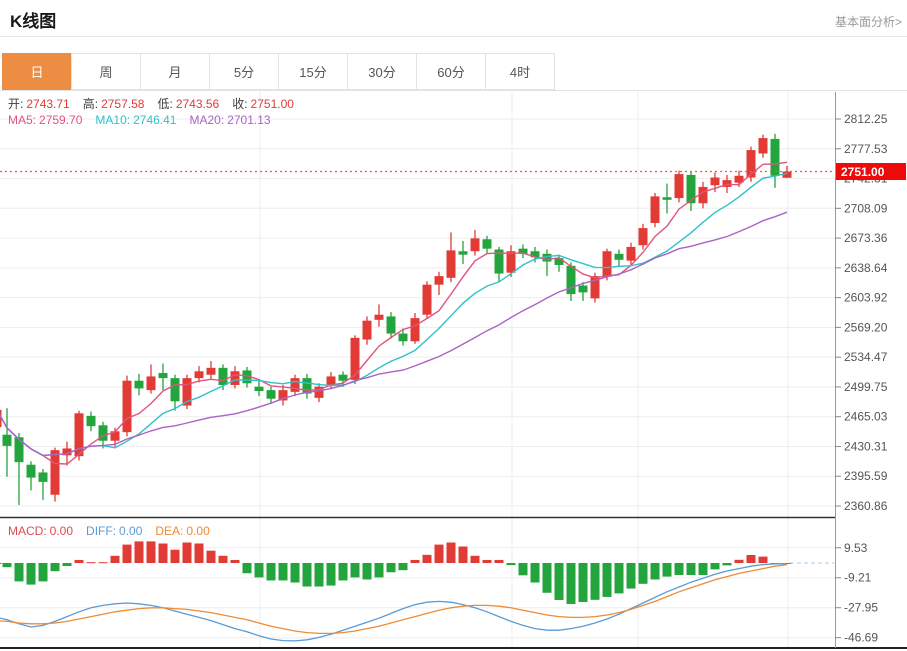  I want to click on macd-pair: MACD: 0.00, so click(40, 531).